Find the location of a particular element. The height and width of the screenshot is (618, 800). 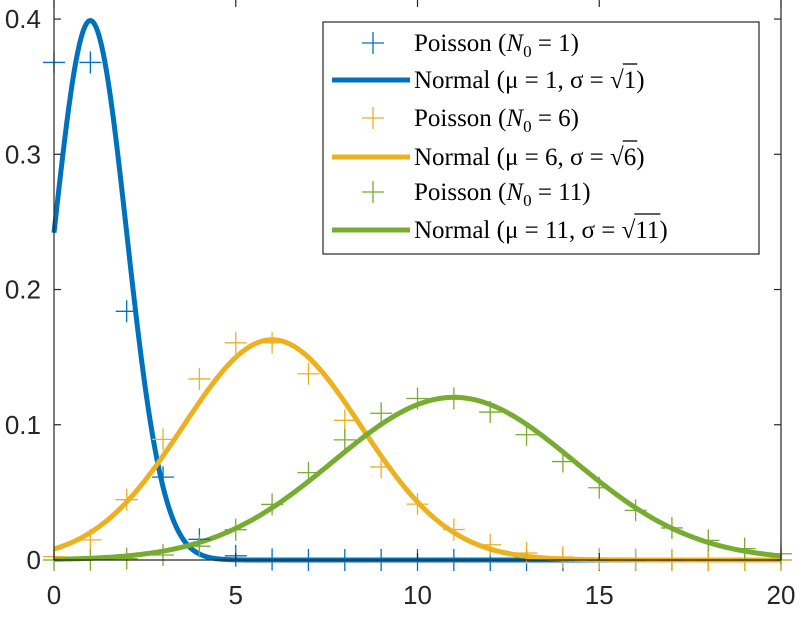

x-tick-label-10: 10 is located at coordinates (417, 595).